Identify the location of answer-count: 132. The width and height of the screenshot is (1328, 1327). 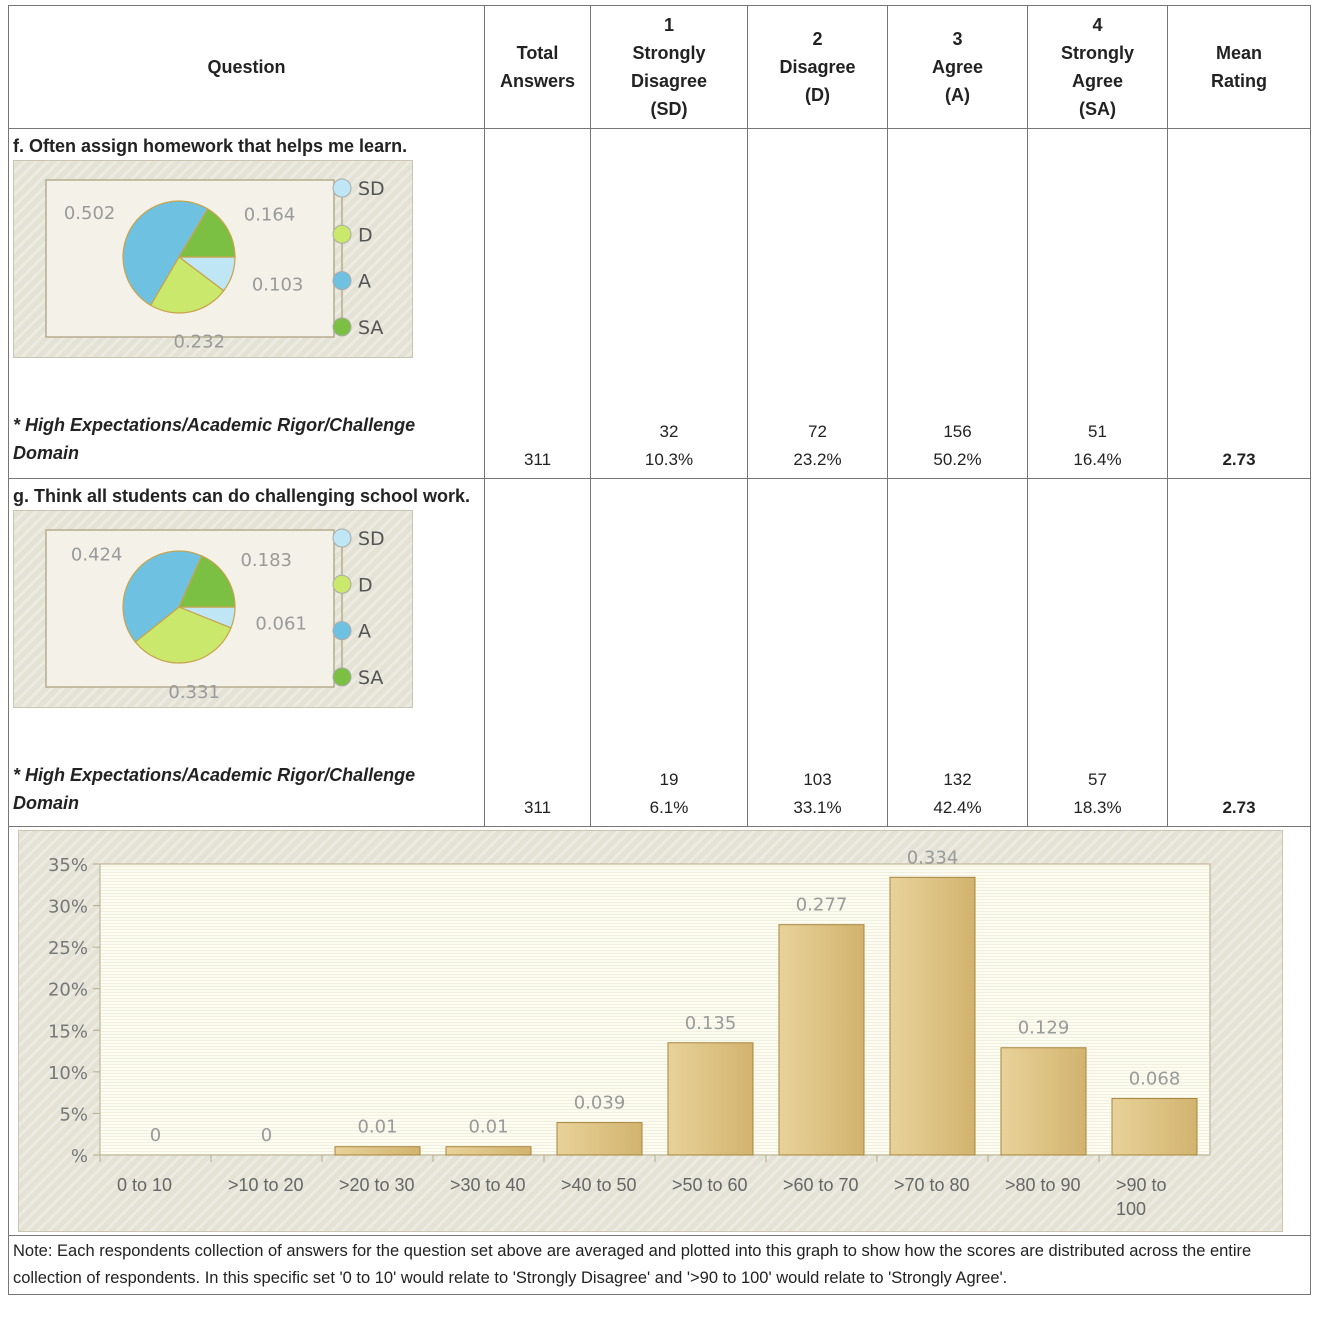
(957, 779).